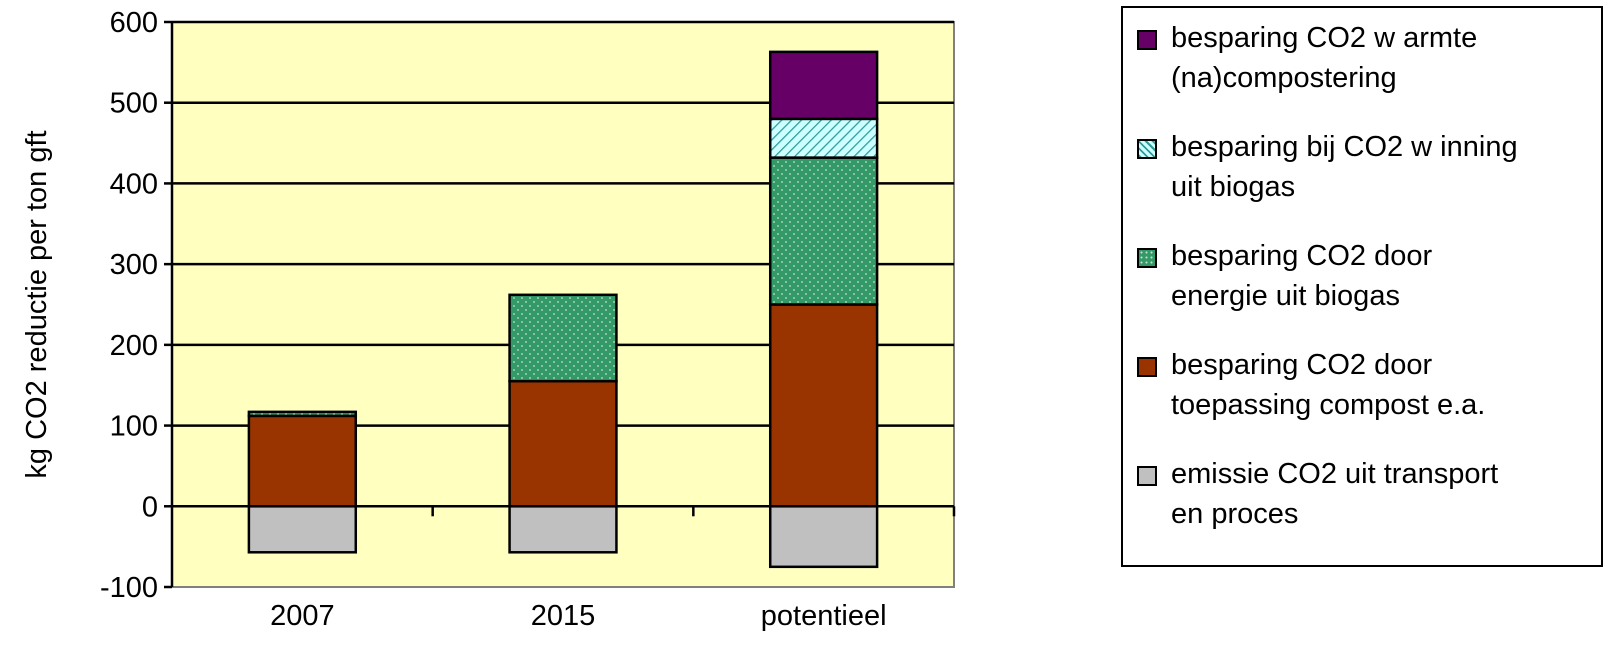 This screenshot has height=650, width=1610. Describe the element at coordinates (134, 346) in the screenshot. I see `y-tick-label: 200` at that location.